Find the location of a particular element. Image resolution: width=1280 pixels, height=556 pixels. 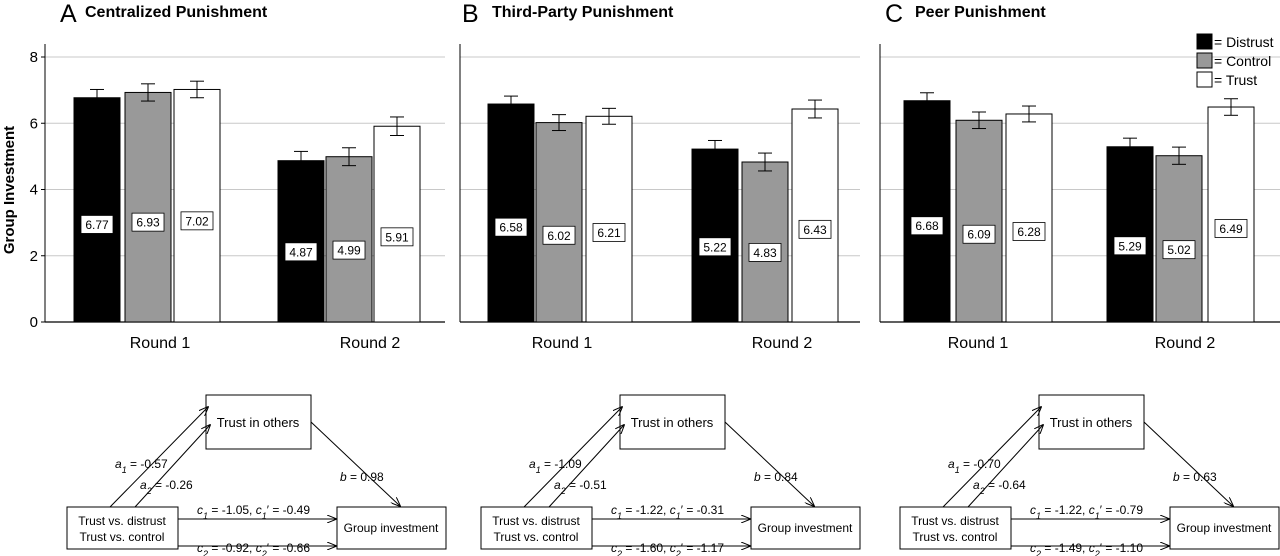

y-tick-label: 0 is located at coordinates (34, 322).